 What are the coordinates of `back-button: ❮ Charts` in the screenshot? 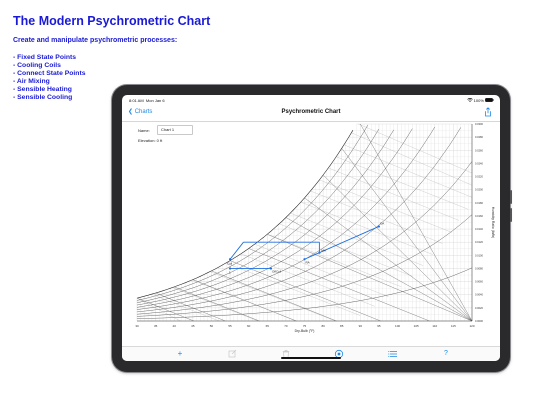 It's located at (140, 112).